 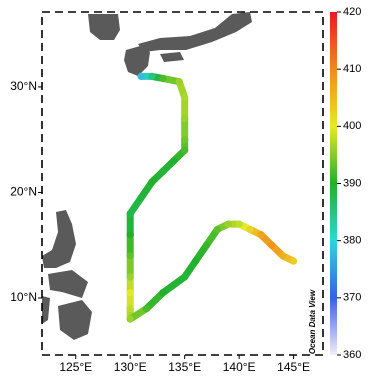 What do you see at coordinates (352, 241) in the screenshot?
I see `colorbar-tick-label: 380` at bounding box center [352, 241].